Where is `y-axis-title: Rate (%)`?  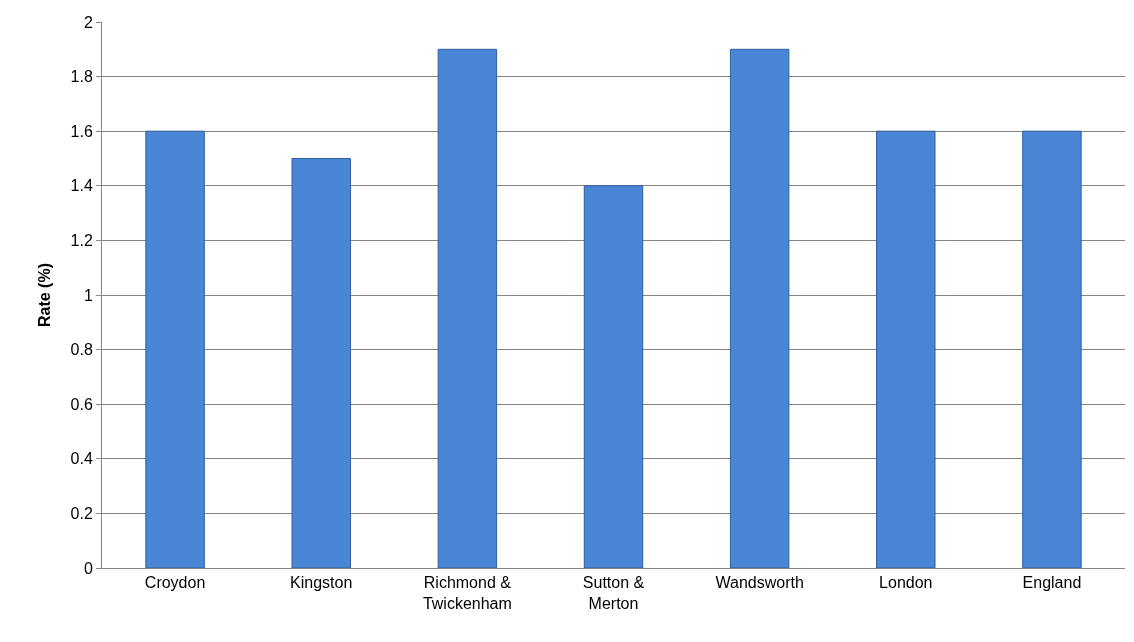 y-axis-title: Rate (%) is located at coordinates (45, 295).